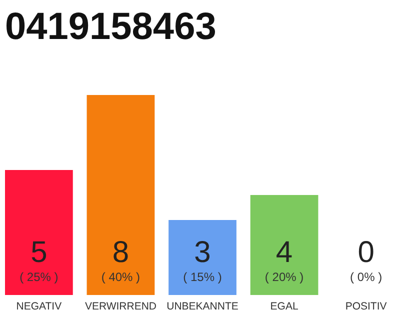 This screenshot has height=320, width=410. I want to click on data-label: 8, so click(121, 252).